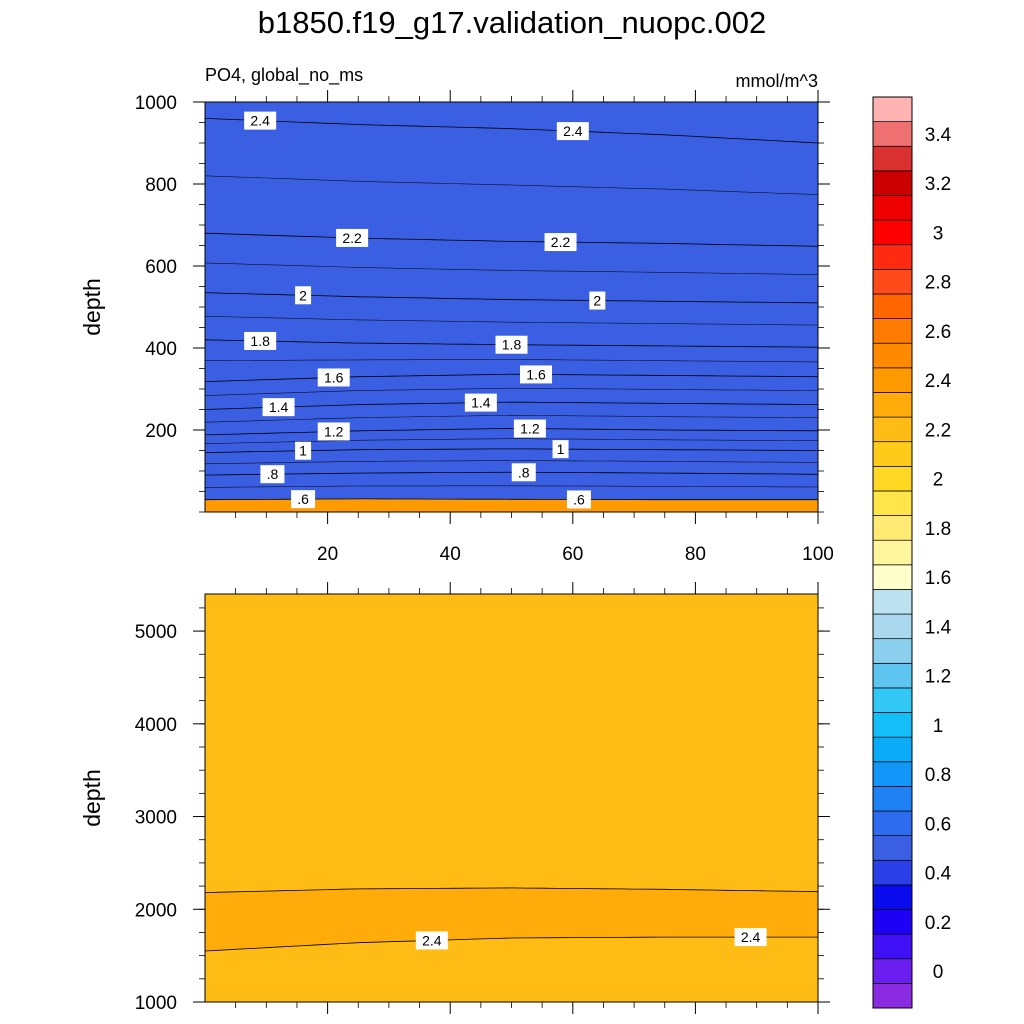 This screenshot has width=1024, height=1024. What do you see at coordinates (938, 332) in the screenshot?
I see `colorbar-label: 2.6` at bounding box center [938, 332].